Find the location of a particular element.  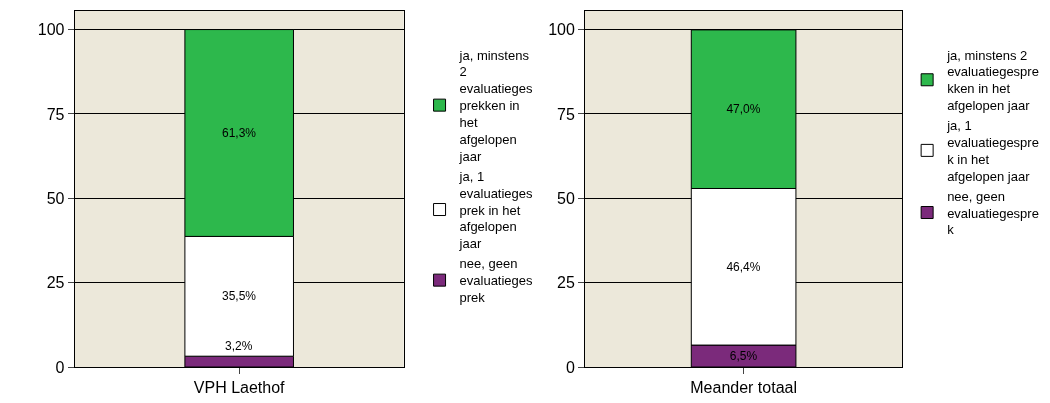

data-label: 46,4% is located at coordinates (743, 266).